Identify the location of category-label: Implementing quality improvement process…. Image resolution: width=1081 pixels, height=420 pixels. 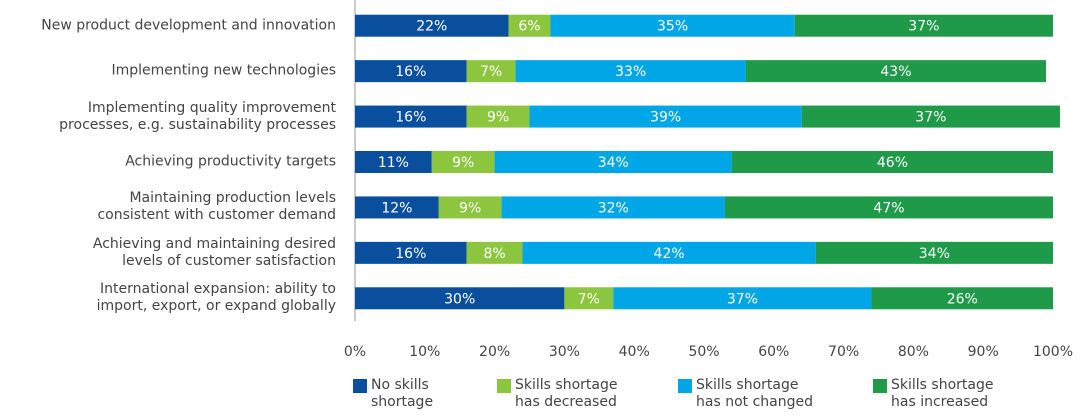
(197, 116).